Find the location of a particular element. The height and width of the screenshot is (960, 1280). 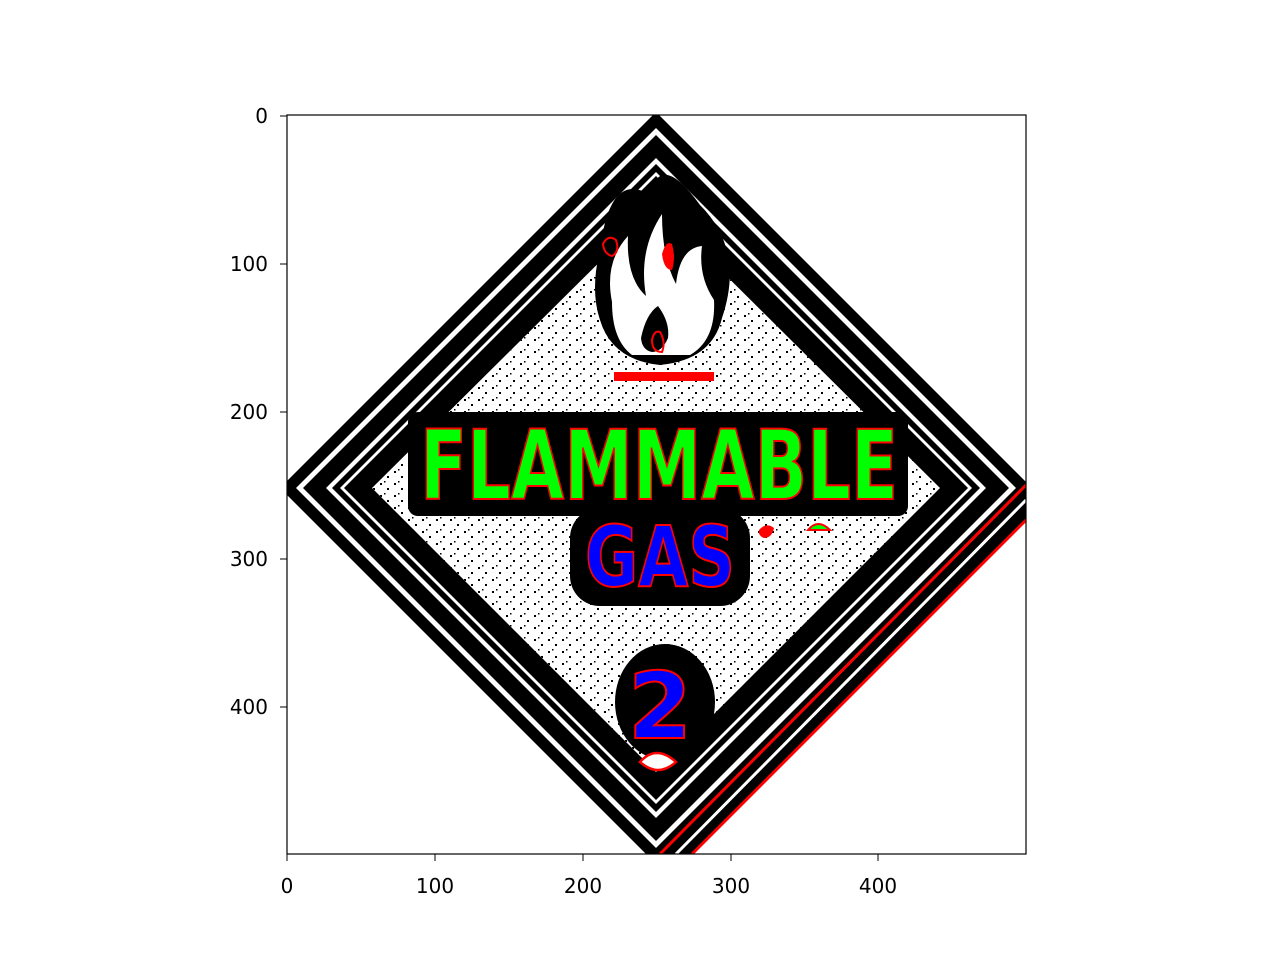

edge-contour is located at coordinates (842, 668).